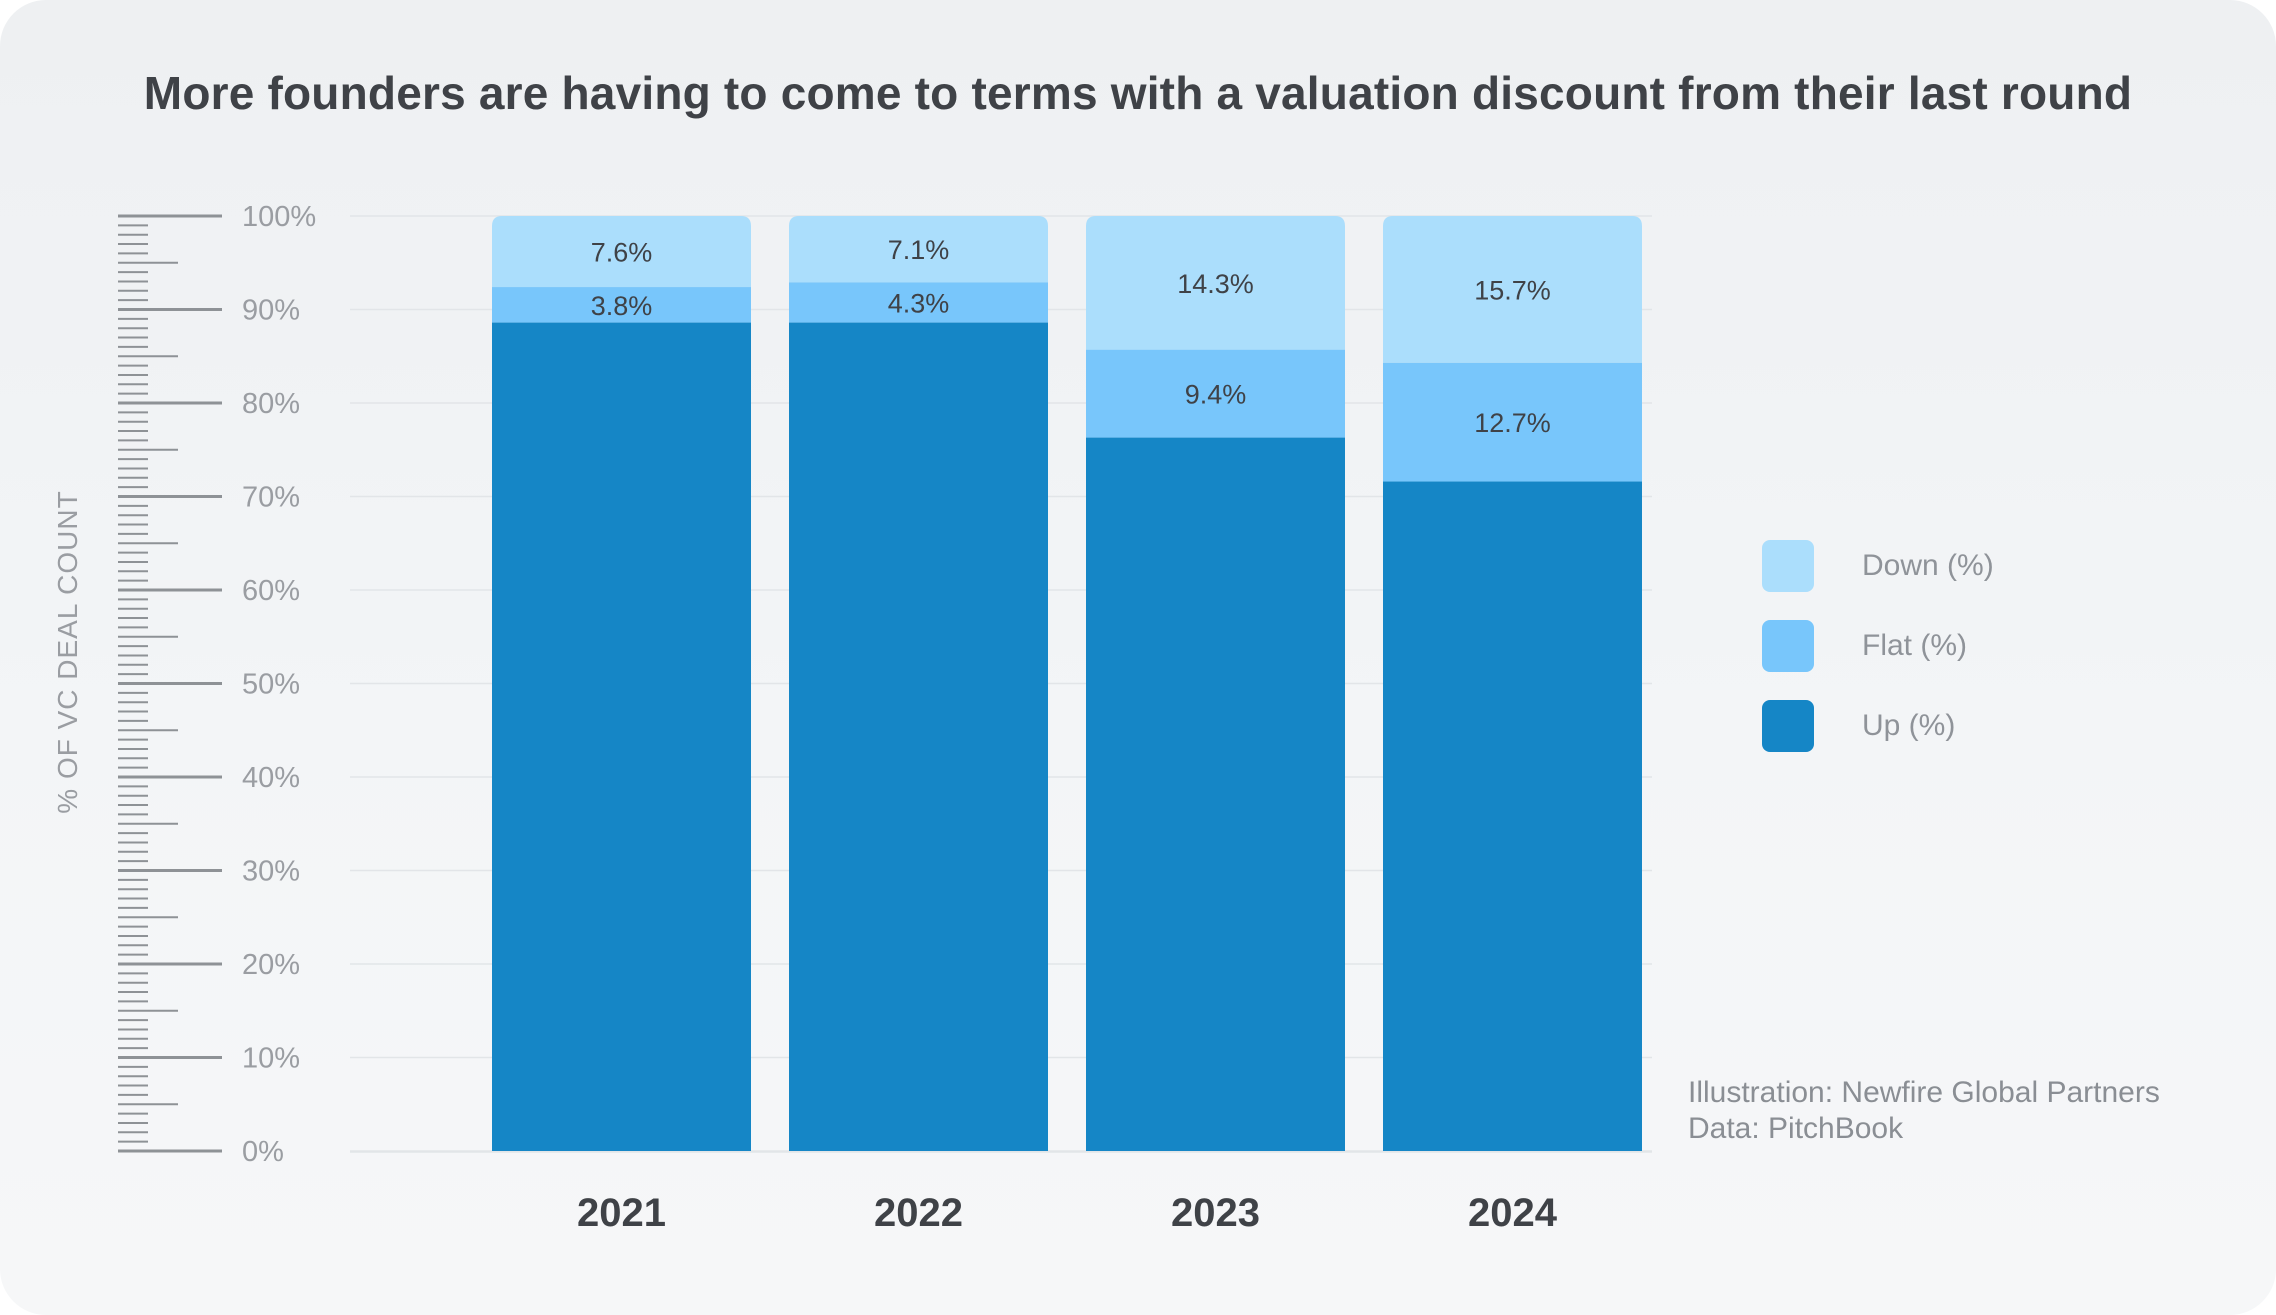  I want to click on data-label-down: 15.7%, so click(1512, 290).